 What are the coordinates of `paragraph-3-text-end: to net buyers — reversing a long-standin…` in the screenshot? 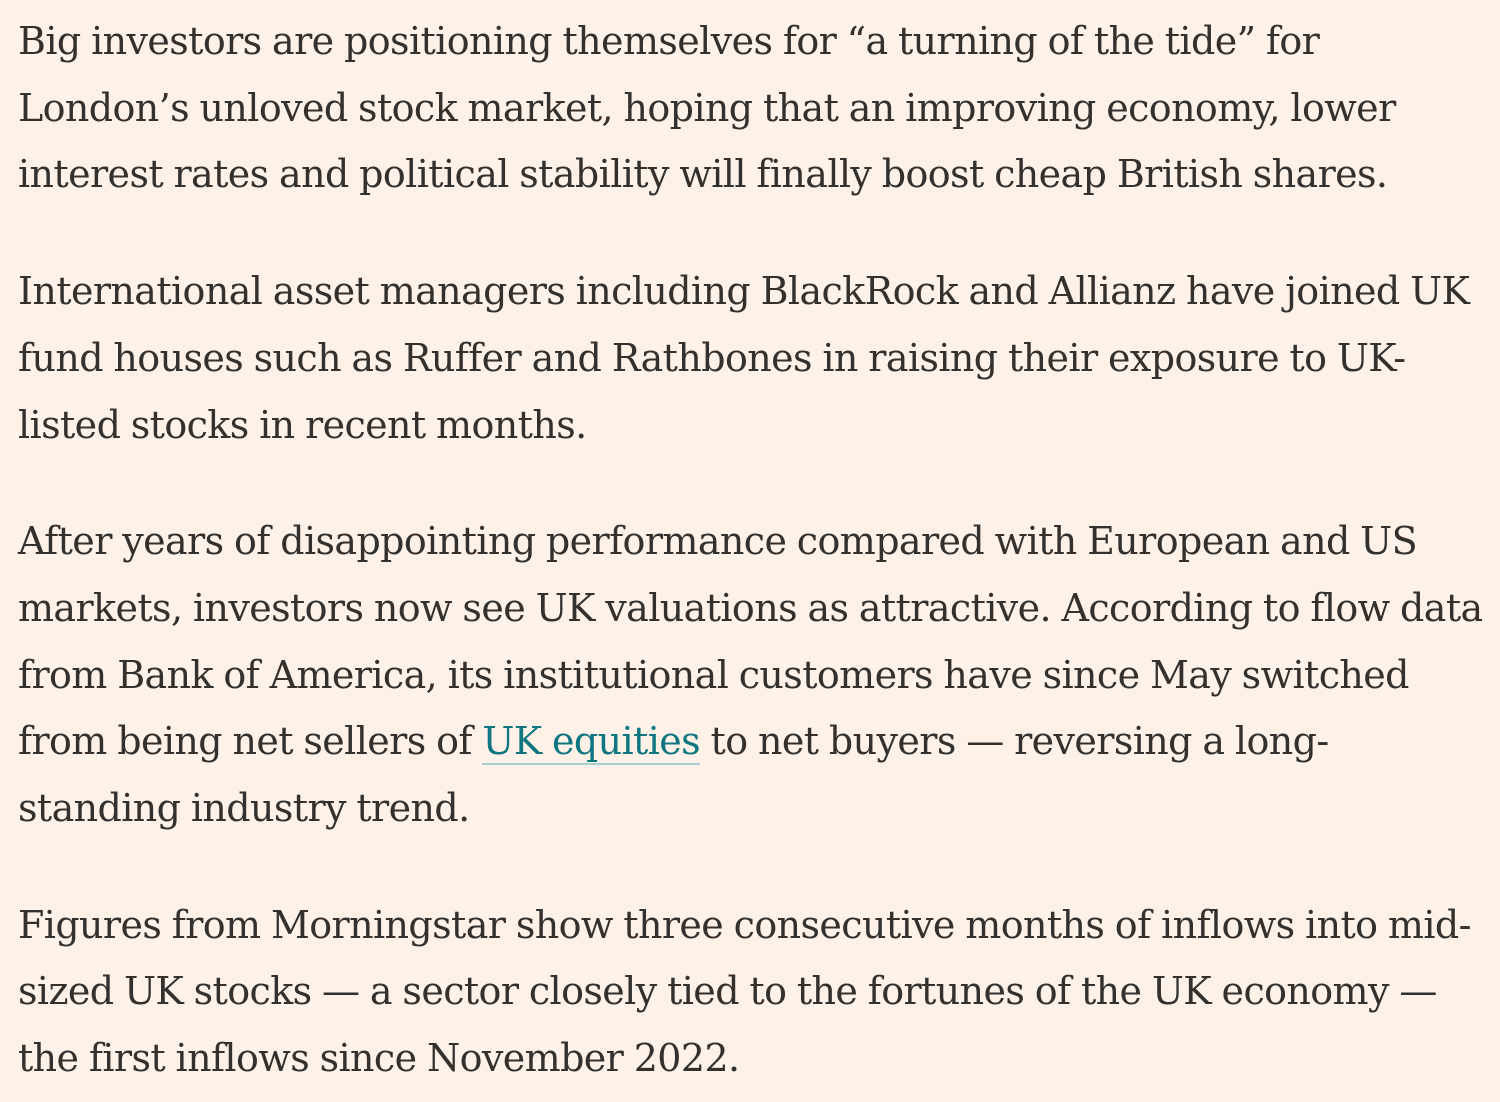 It's located at (673, 775).